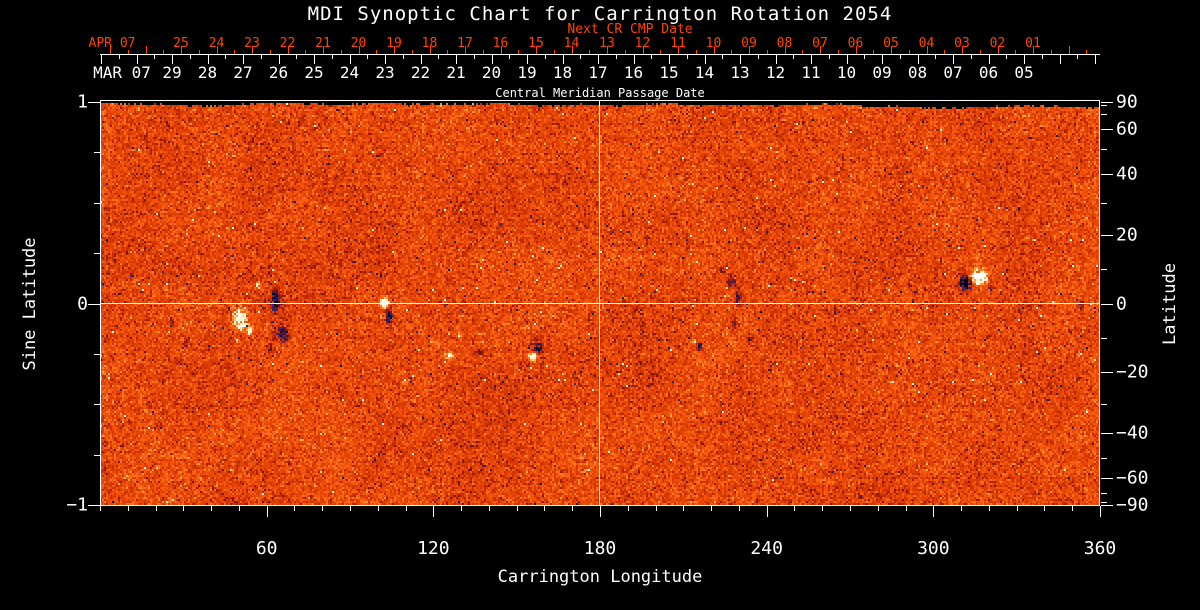 This screenshot has height=610, width=1200. I want to click on cmp-day-label: 09, so click(882, 72).